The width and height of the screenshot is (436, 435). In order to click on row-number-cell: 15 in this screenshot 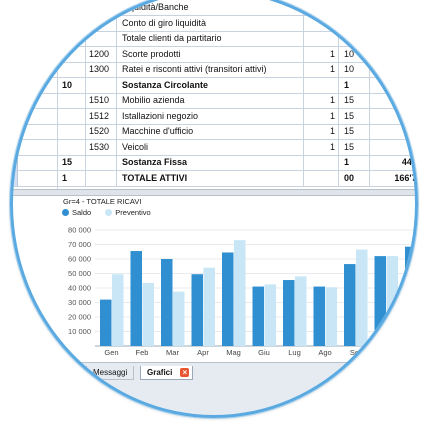, I will do `click(15, 147)`.